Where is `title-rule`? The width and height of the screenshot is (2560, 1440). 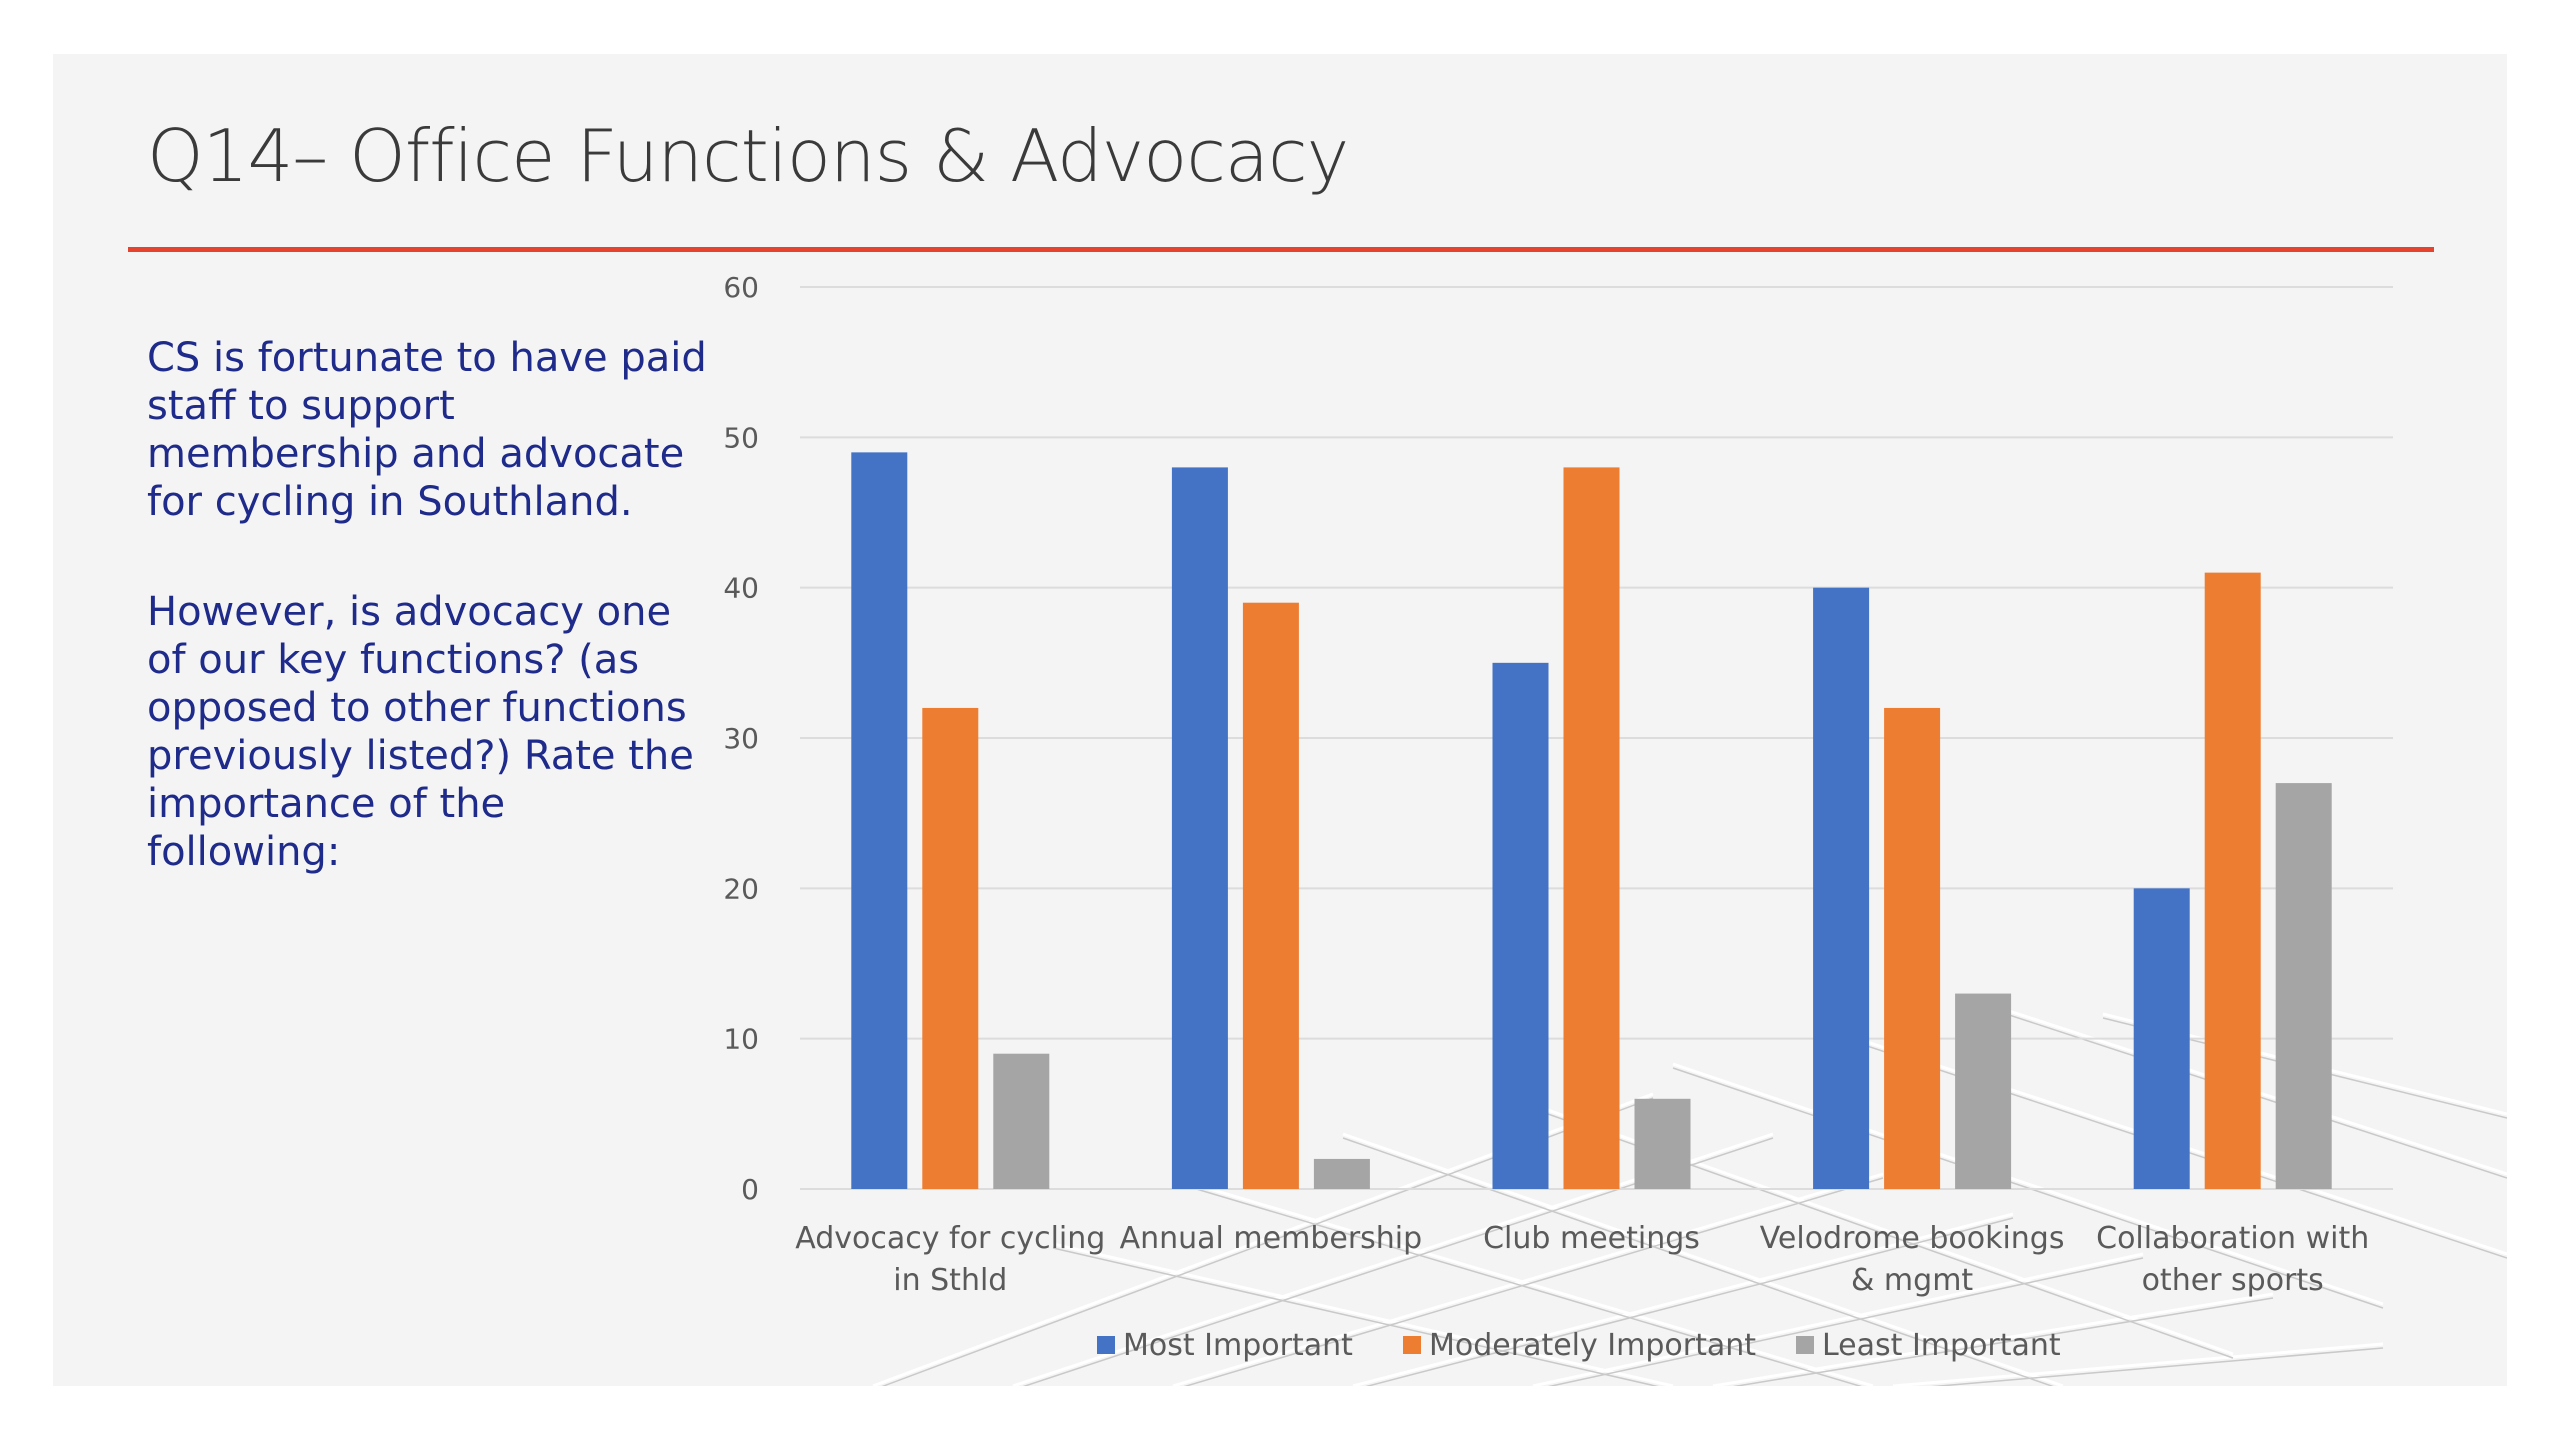 title-rule is located at coordinates (1281, 249).